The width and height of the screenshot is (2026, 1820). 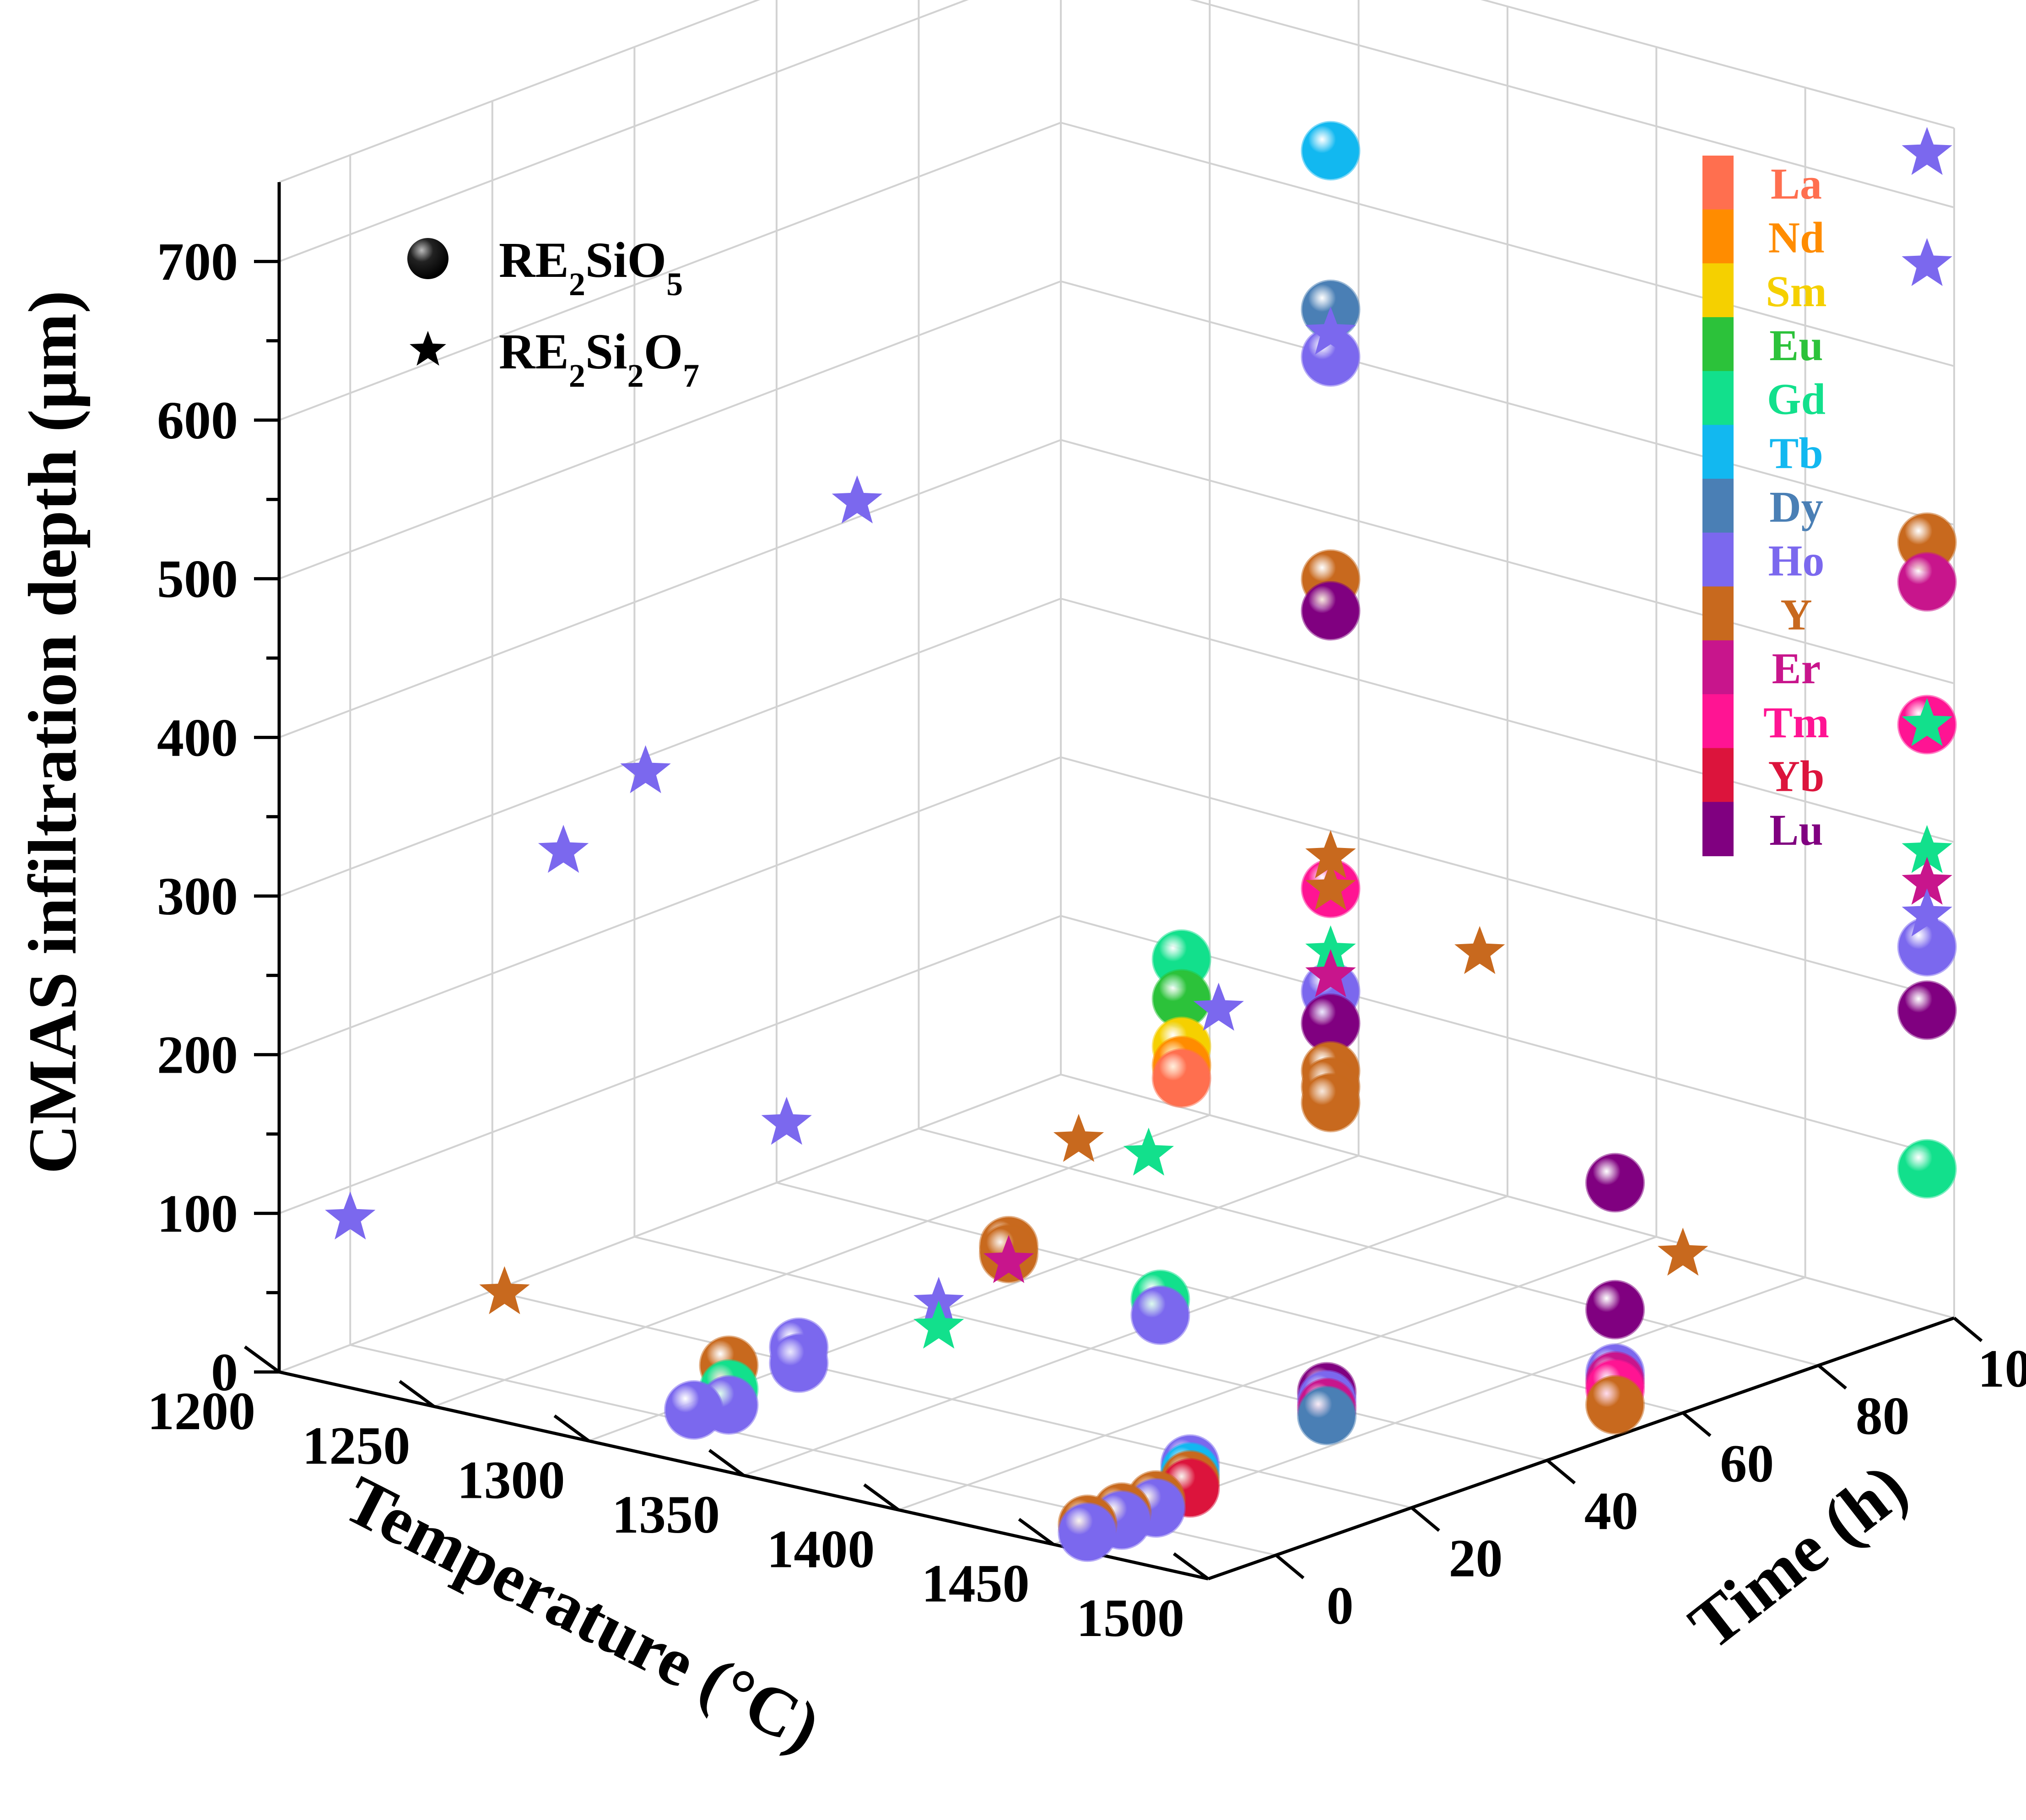 What do you see at coordinates (511, 1480) in the screenshot?
I see `x-tick-label: 1300` at bounding box center [511, 1480].